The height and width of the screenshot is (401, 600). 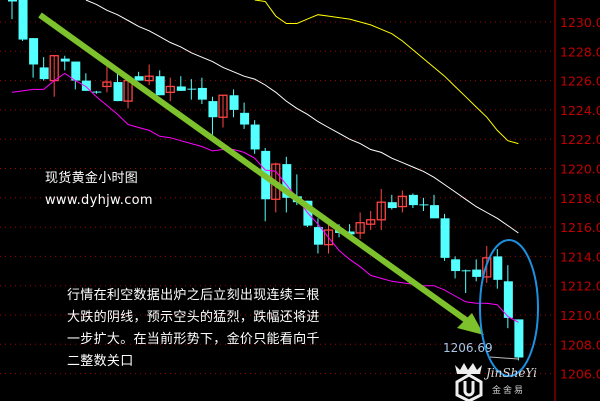 I want to click on y-tick-label: 1226.0, so click(x=580, y=81).